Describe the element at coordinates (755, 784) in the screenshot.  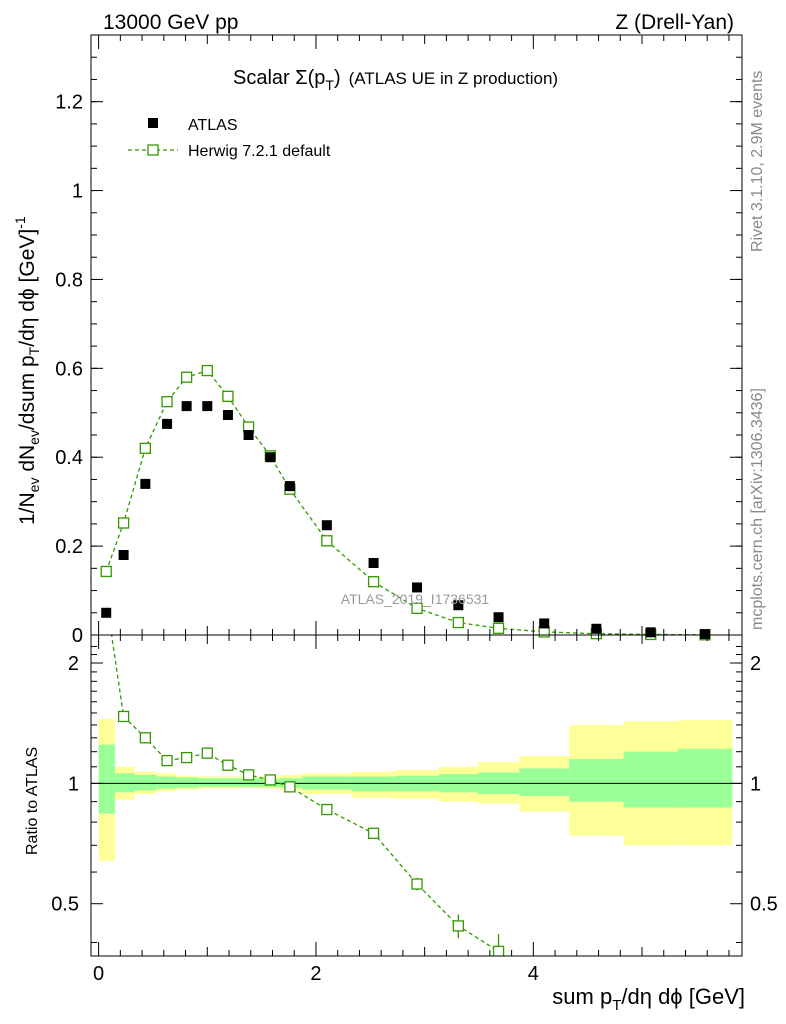
I see `ratio-ytick-label-right-1: 1` at that location.